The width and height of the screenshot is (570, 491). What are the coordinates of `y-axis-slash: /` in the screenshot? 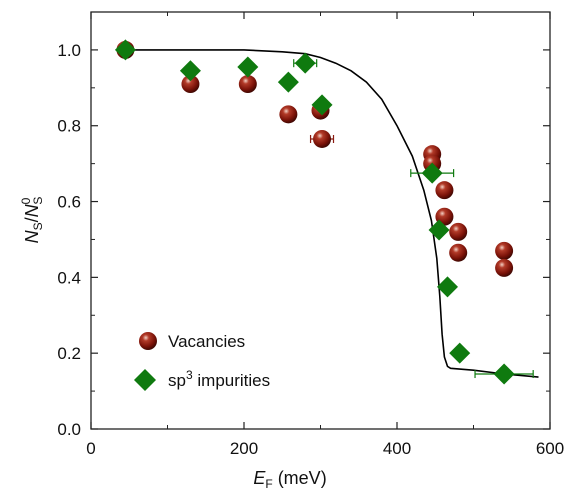 It's located at (32, 219).